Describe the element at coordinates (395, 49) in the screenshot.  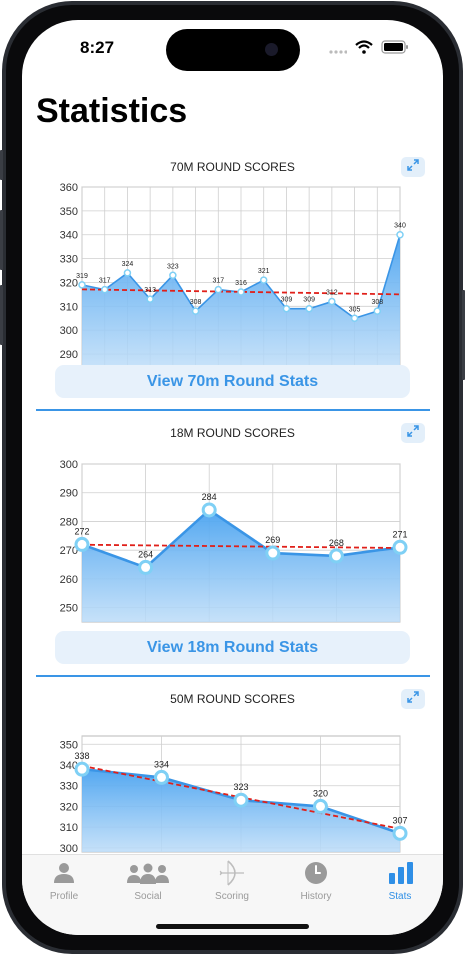
I see `battery-icon` at that location.